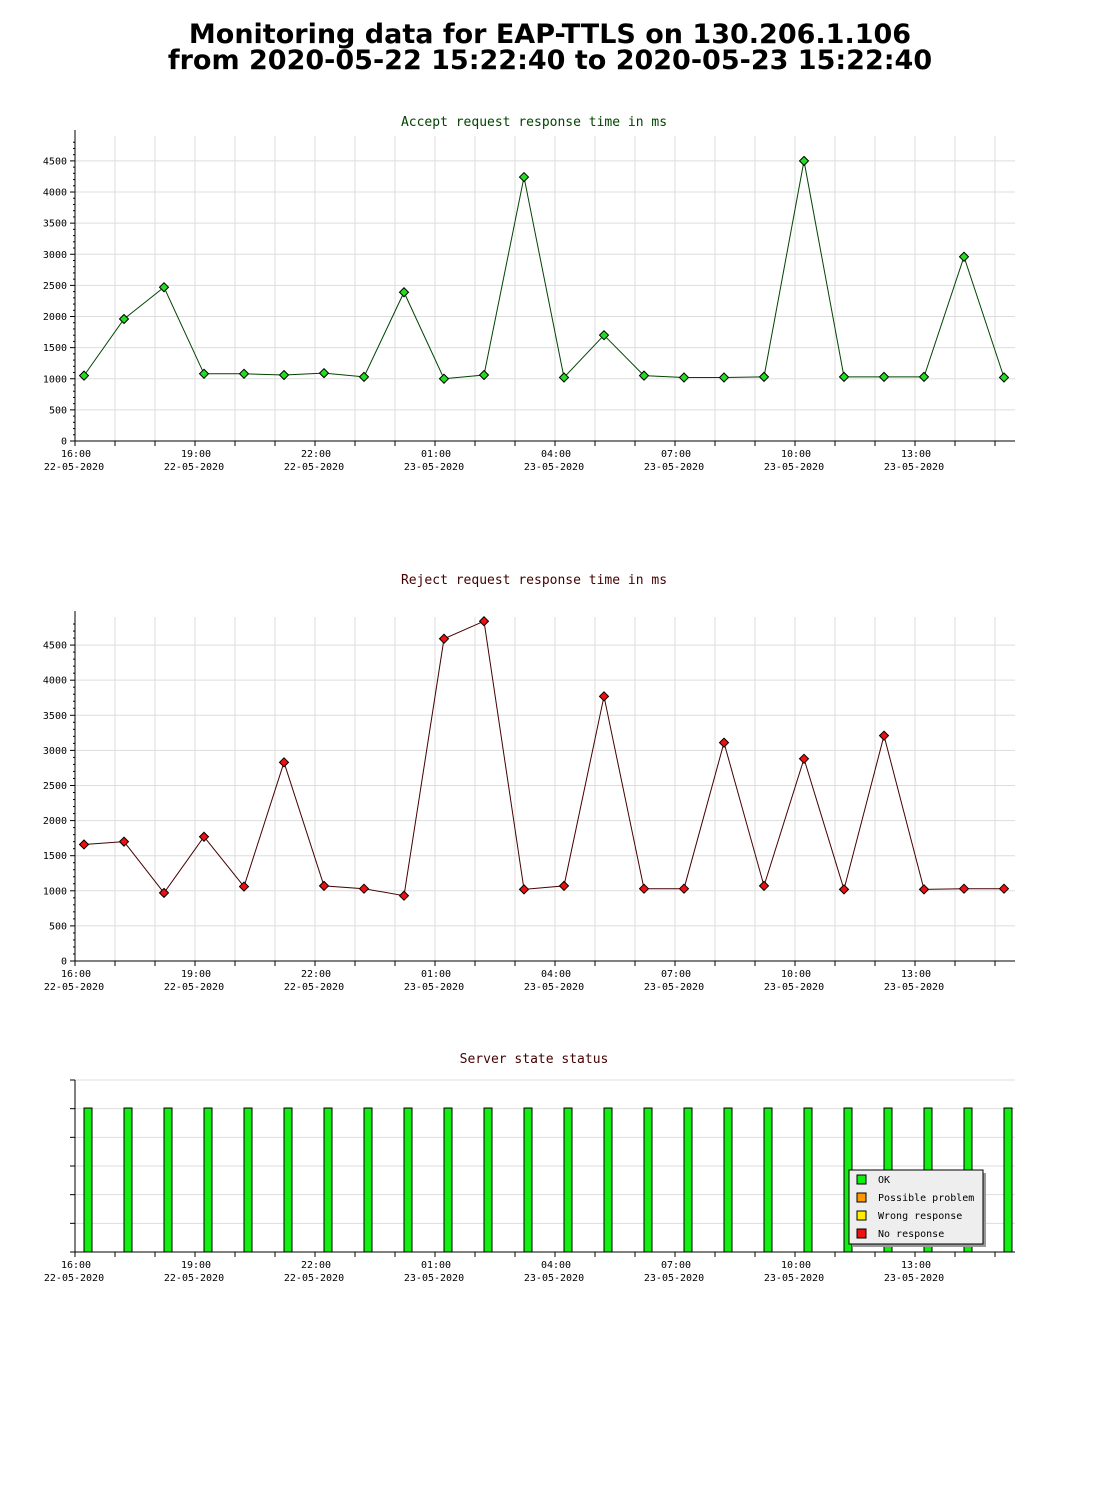  Describe the element at coordinates (534, 580) in the screenshot. I see `chart-title: Reject request response time in ms` at that location.